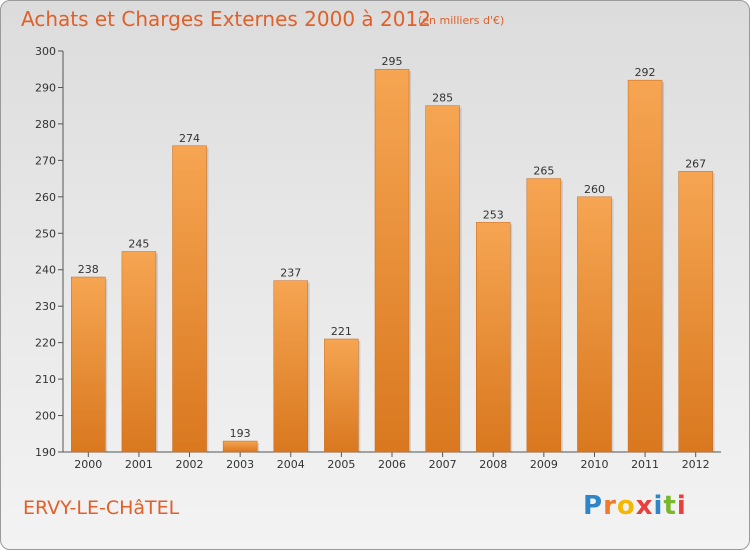 The height and width of the screenshot is (550, 750). I want to click on logo-letter: r, so click(610, 506).